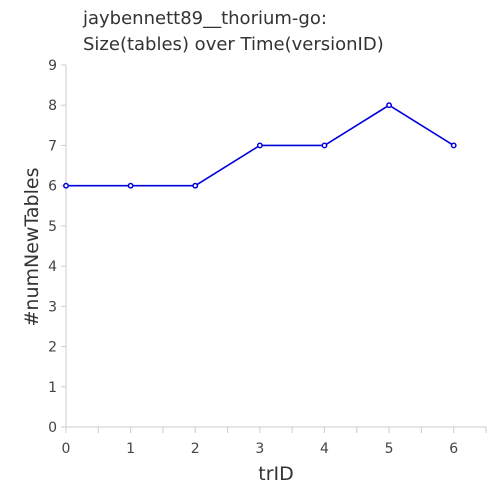 This screenshot has width=500, height=500. Describe the element at coordinates (52, 227) in the screenshot. I see `y-tick-label: 5` at that location.